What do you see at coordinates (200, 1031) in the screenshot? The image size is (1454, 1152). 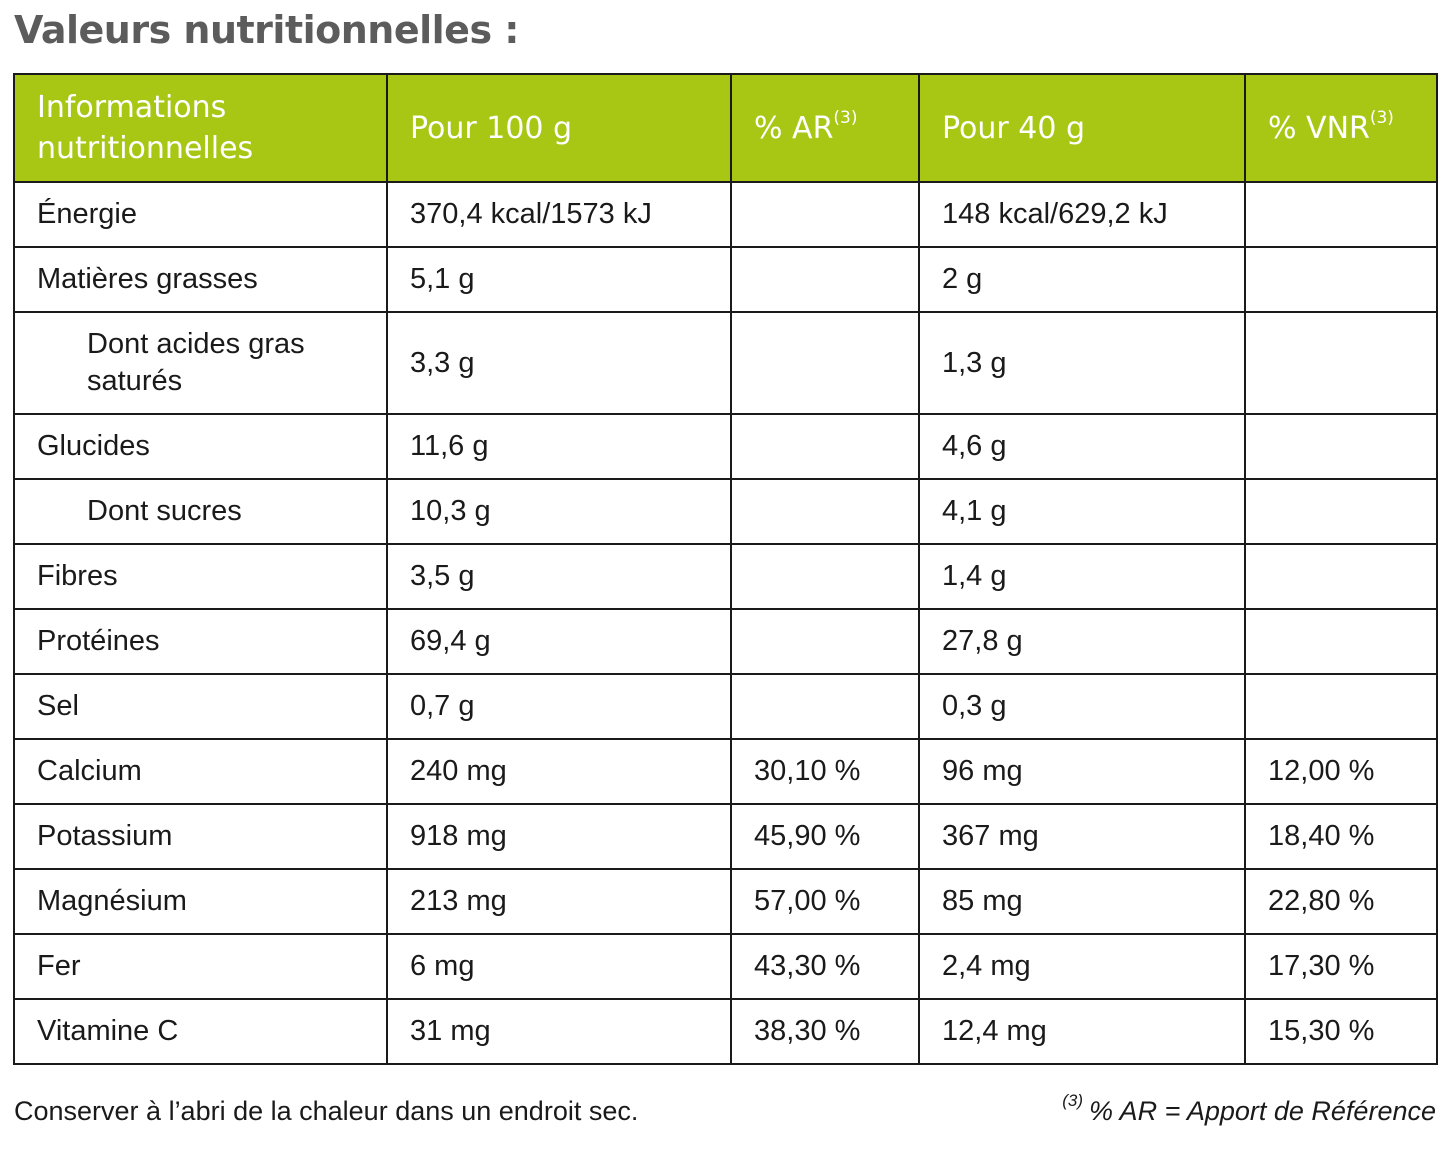 I see `nutrient-name: Vitamine C` at bounding box center [200, 1031].